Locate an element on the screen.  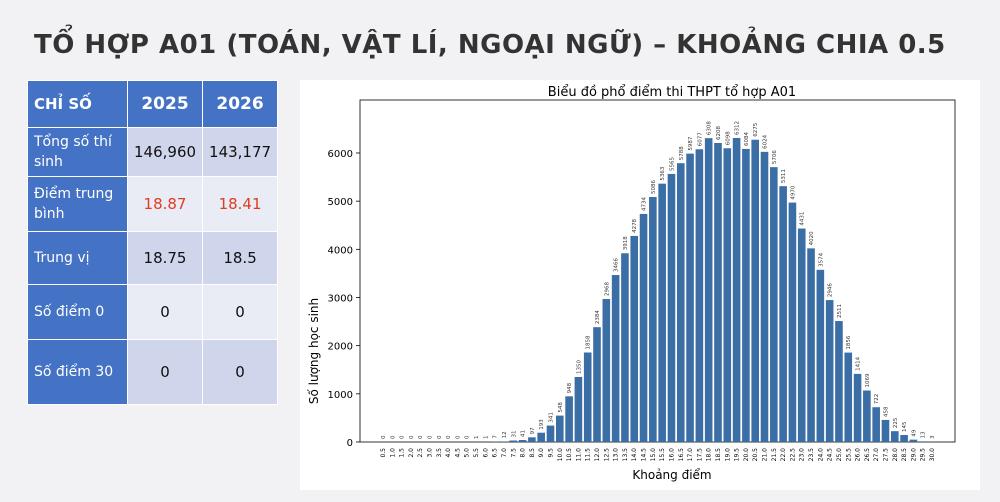
value-label: 4278 is located at coordinates (635, 225).